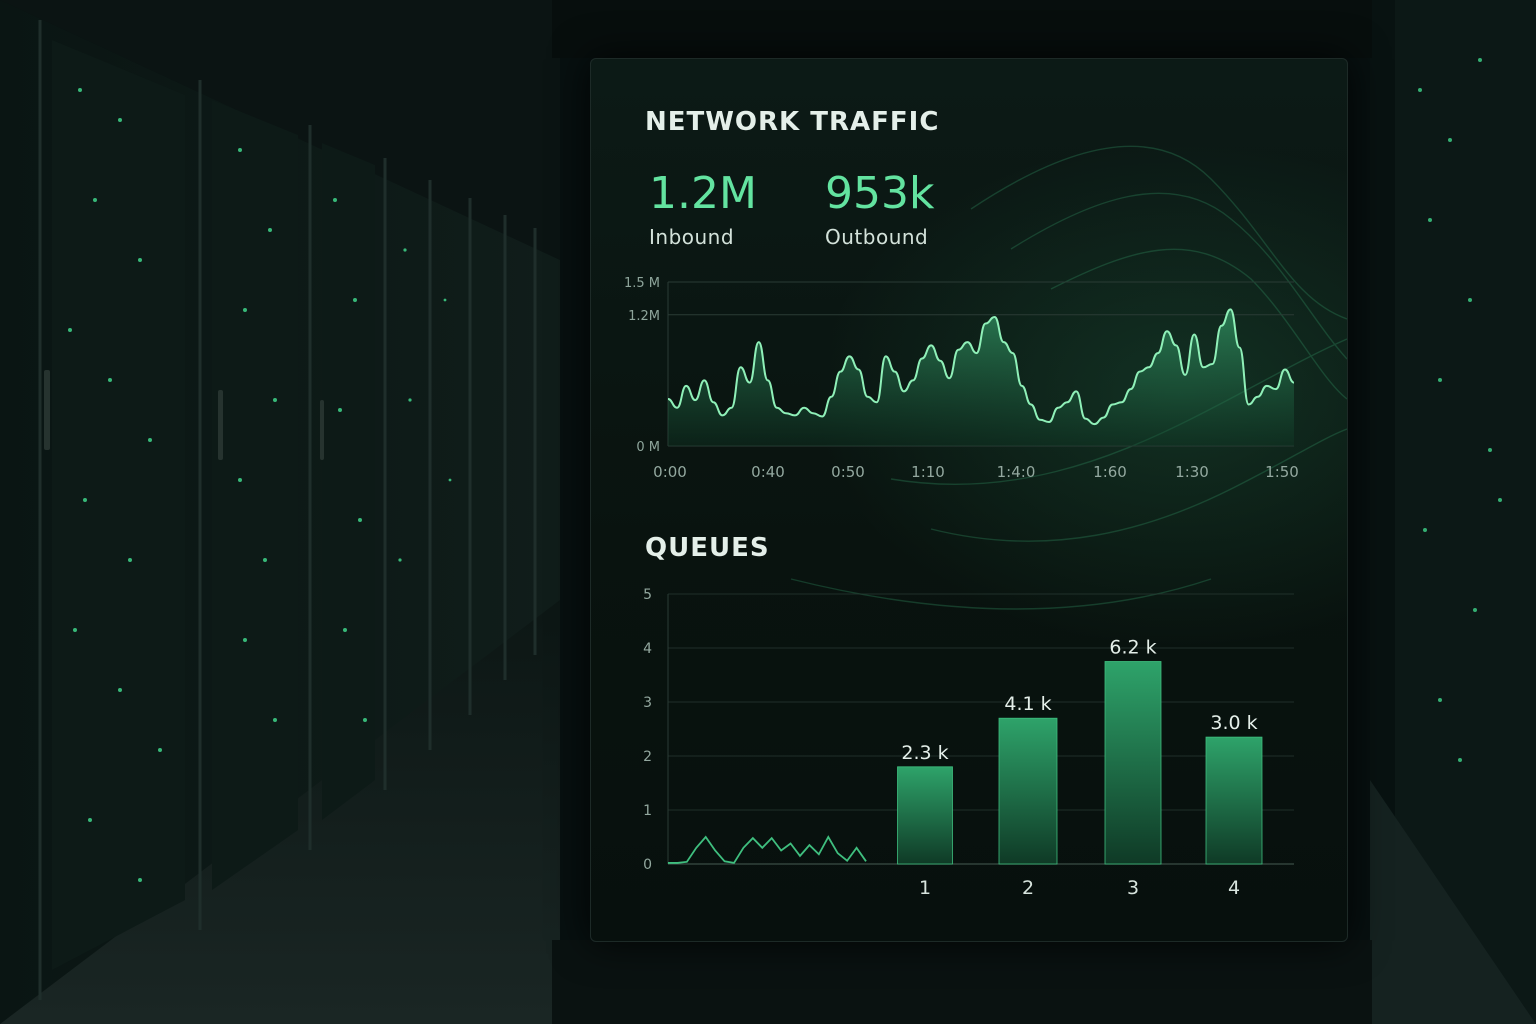 The image size is (1536, 1024). I want to click on x-tick-label: 1, so click(925, 888).